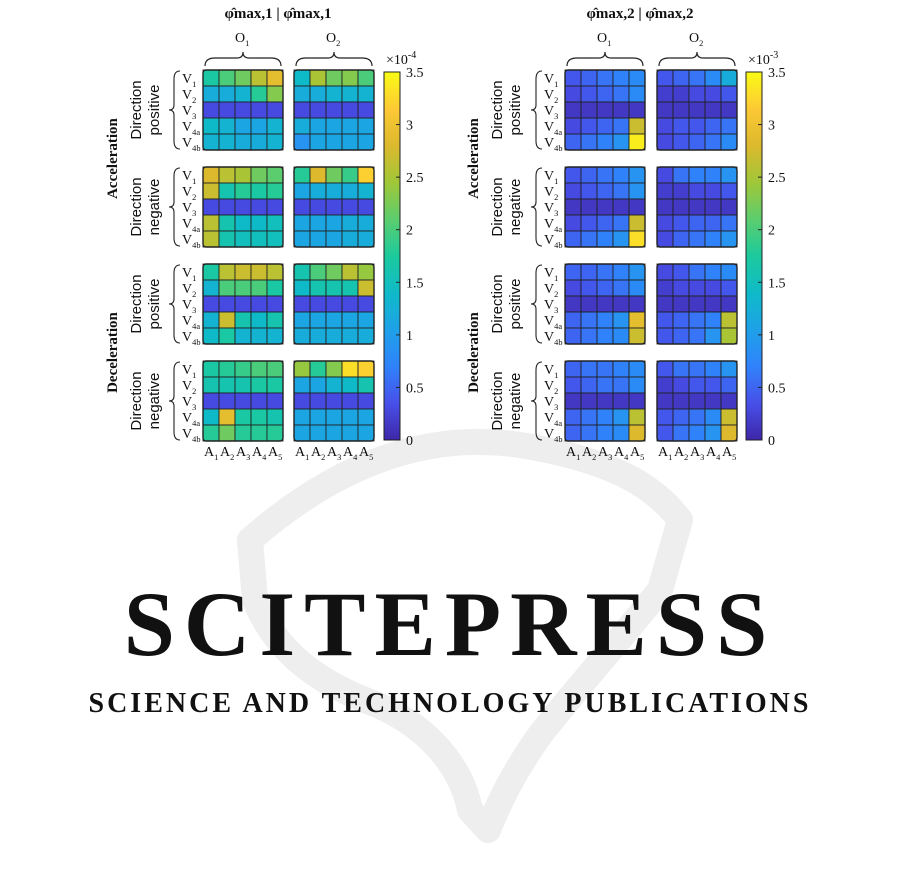  I want to click on direction-sign: positive, so click(515, 110).